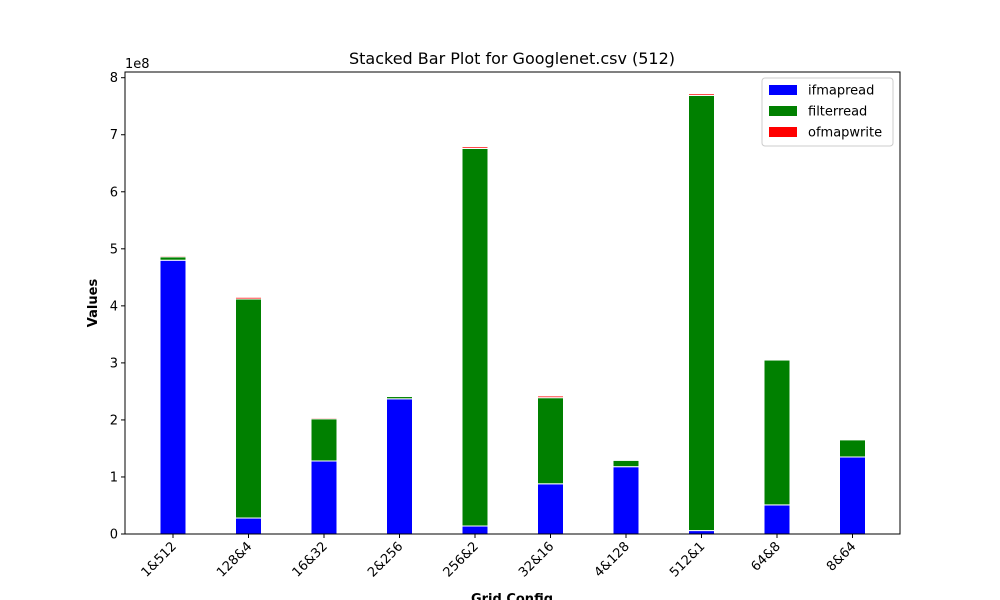 Image resolution: width=1000 pixels, height=600 pixels. Describe the element at coordinates (114, 477) in the screenshot. I see `y-tick-label: 1` at that location.